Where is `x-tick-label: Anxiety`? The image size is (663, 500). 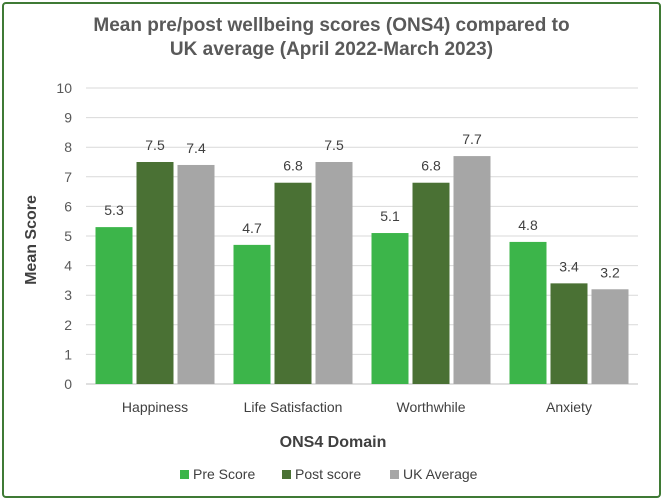 x-tick-label: Anxiety is located at coordinates (569, 407).